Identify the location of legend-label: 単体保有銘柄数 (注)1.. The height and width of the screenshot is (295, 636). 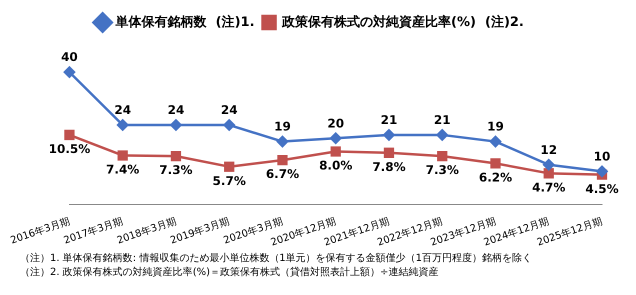
(184, 22).